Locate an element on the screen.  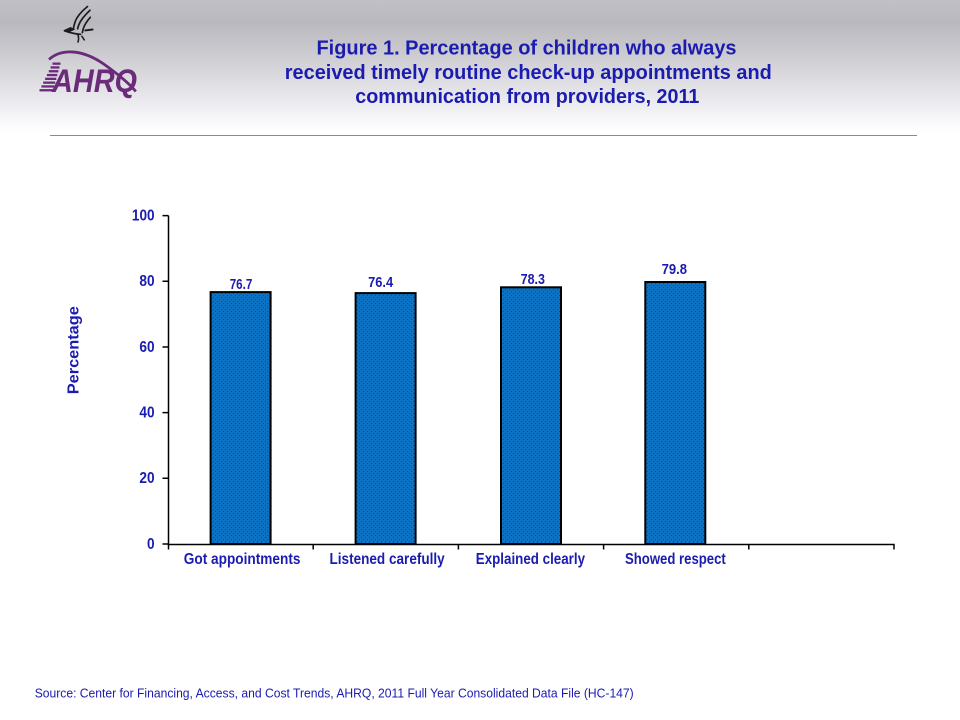
svg-text: 79.8 is located at coordinates (674, 270).